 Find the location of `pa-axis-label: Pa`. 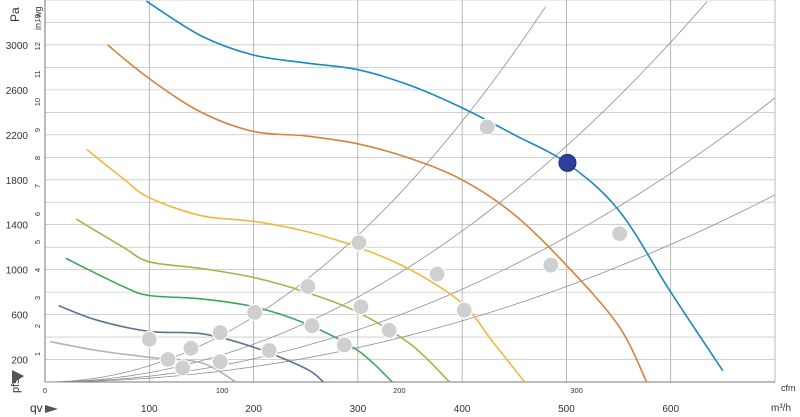

pa-axis-label: Pa is located at coordinates (15, 14).